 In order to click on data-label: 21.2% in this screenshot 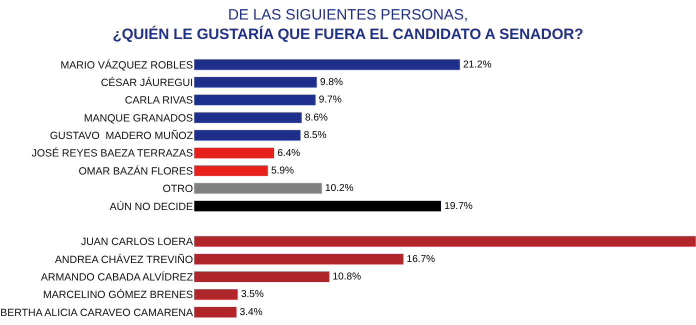, I will do `click(477, 64)`.